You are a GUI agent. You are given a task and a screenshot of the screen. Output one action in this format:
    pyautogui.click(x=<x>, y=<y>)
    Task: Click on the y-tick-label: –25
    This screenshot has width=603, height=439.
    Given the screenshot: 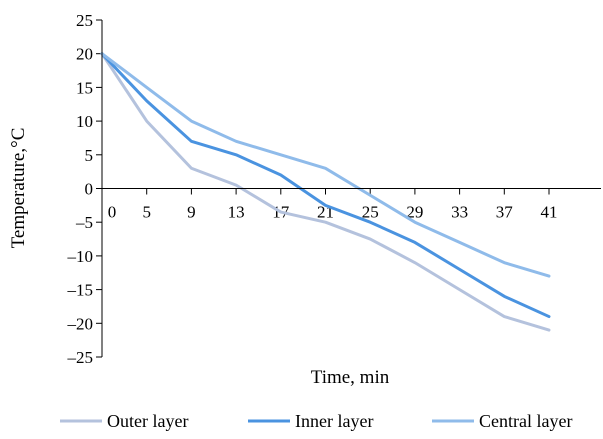 What is the action you would take?
    pyautogui.click(x=80, y=357)
    